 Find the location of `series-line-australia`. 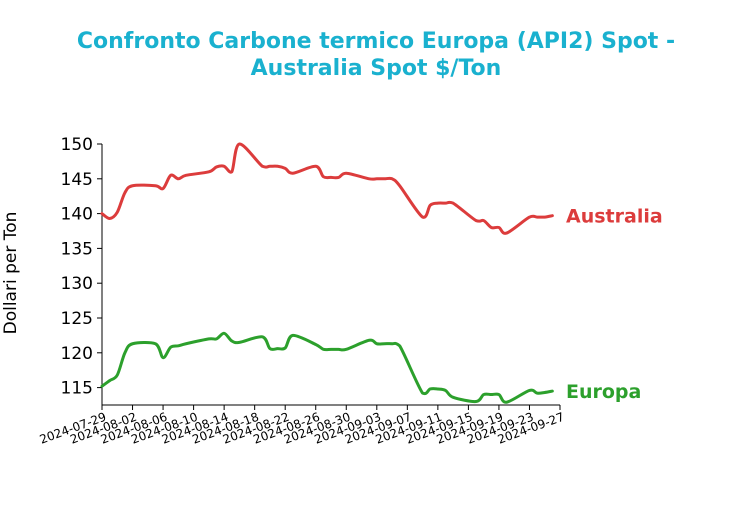

series-line-australia is located at coordinates (327, 188).